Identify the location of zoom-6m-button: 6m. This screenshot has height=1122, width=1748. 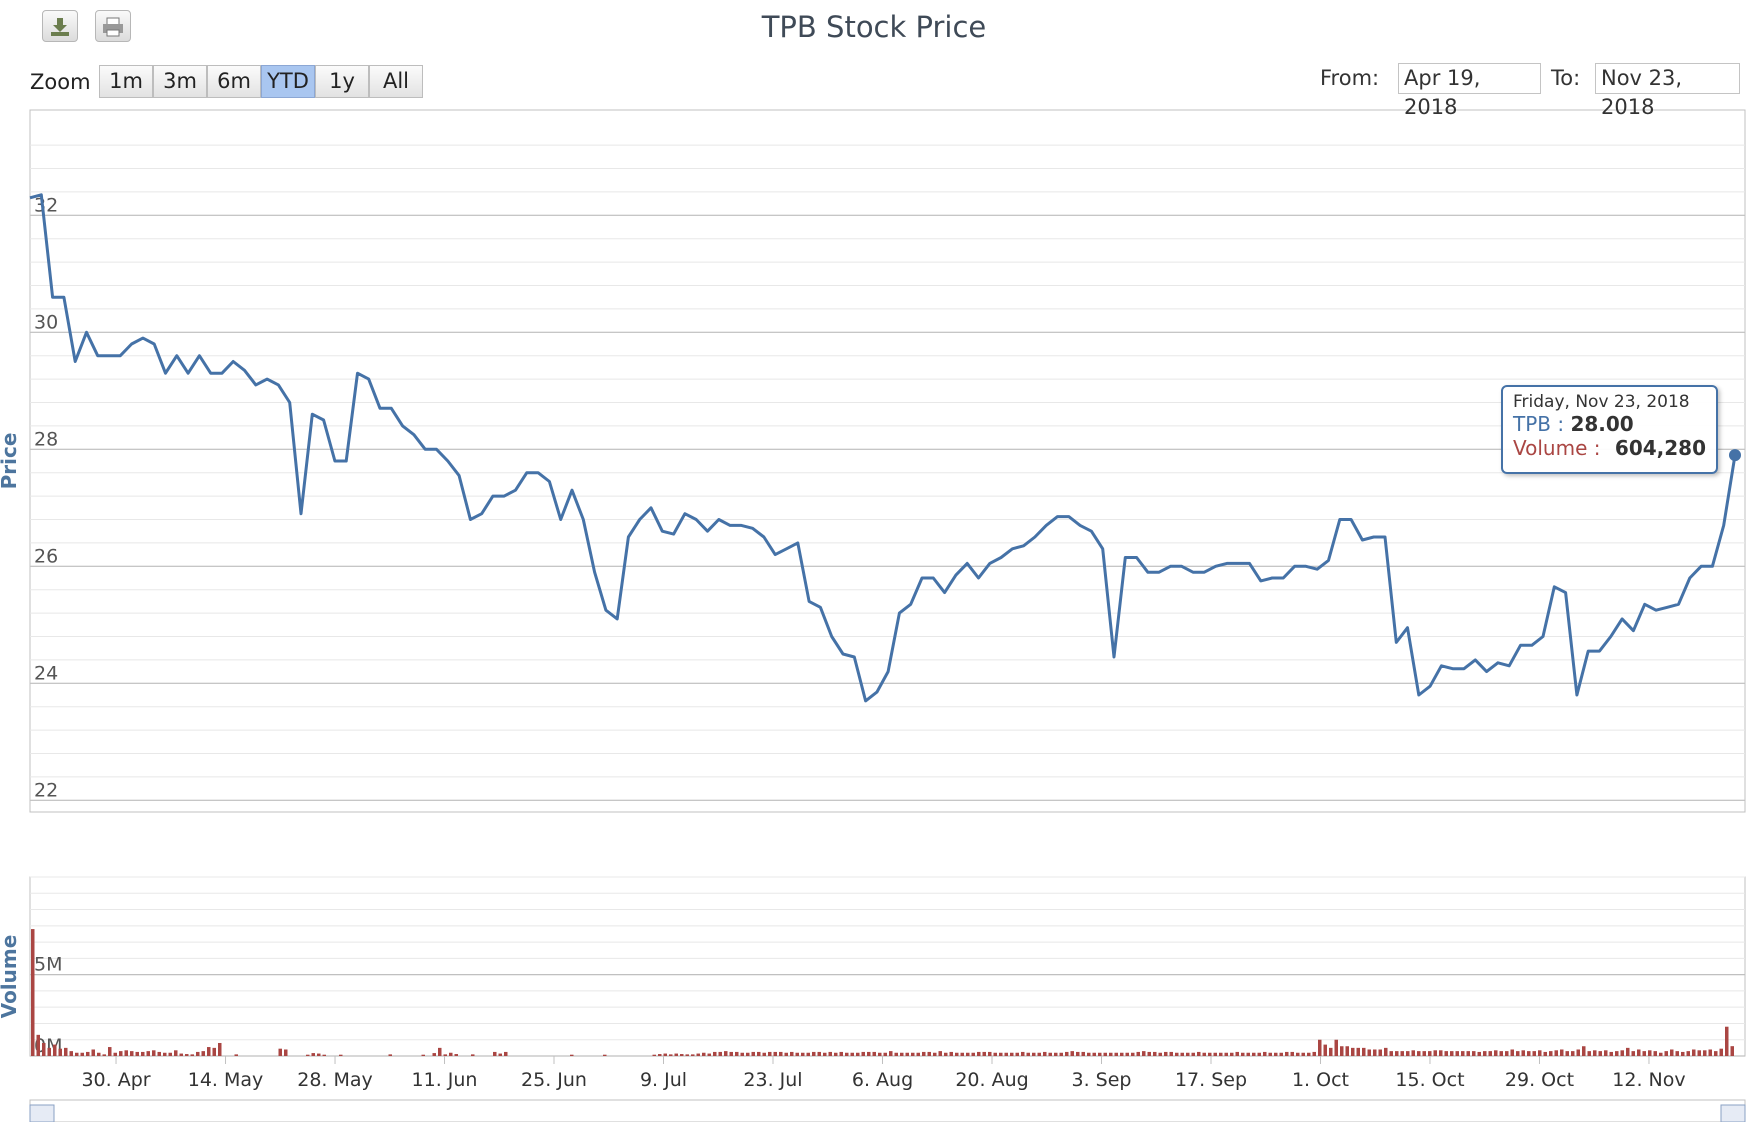
(234, 81).